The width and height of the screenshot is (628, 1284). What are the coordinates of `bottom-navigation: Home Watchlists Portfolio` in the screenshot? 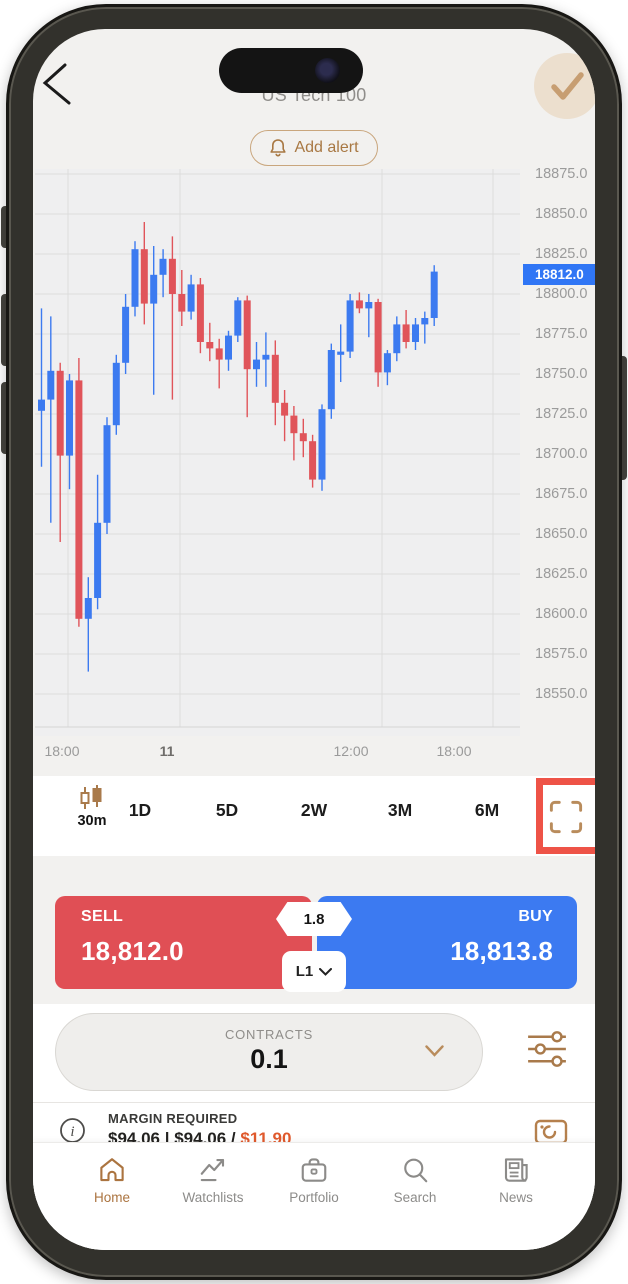 It's located at (314, 1196).